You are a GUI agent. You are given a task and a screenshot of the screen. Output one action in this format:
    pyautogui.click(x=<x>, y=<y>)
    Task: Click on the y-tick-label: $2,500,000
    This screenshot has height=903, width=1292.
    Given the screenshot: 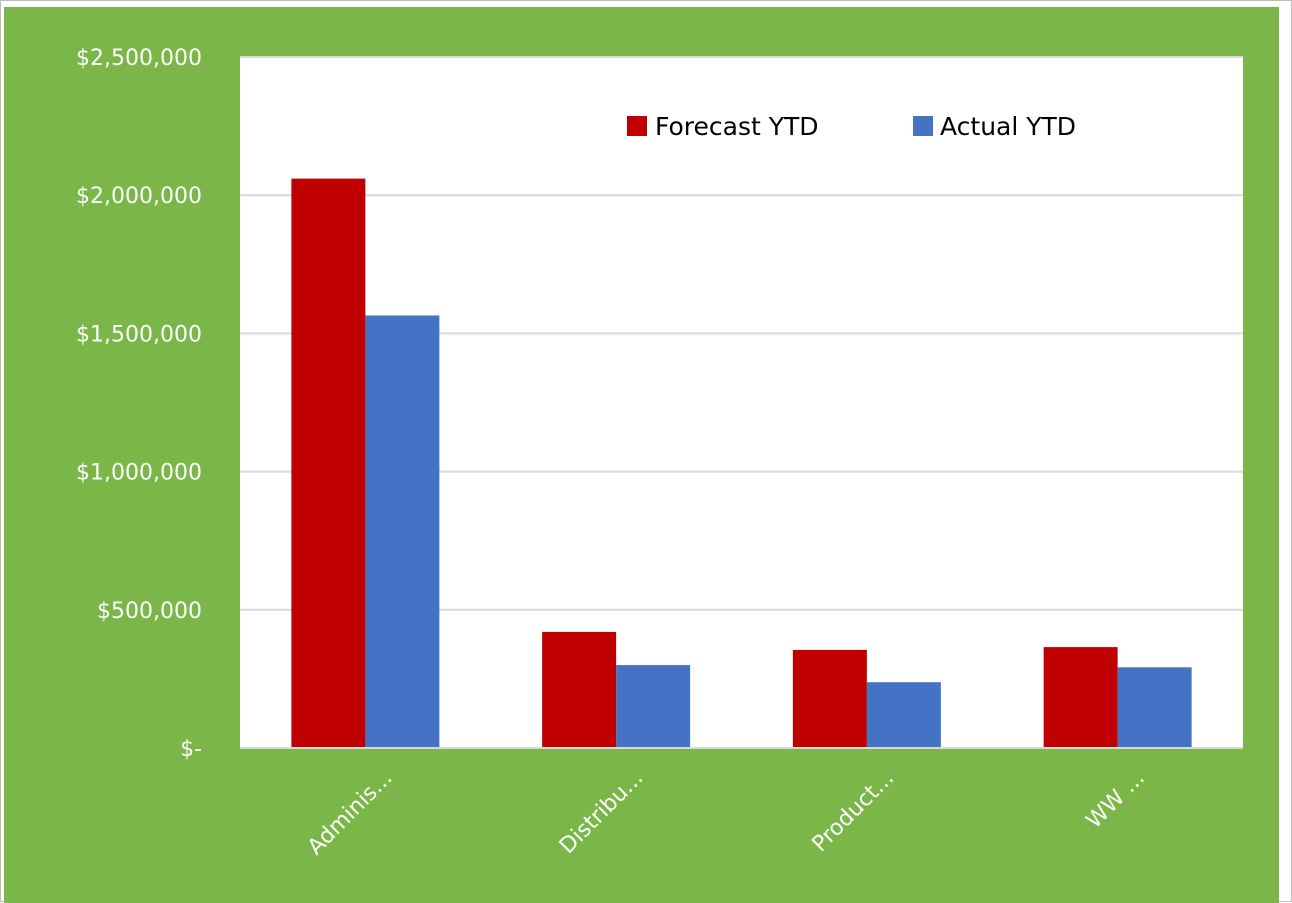 What is the action you would take?
    pyautogui.click(x=139, y=58)
    